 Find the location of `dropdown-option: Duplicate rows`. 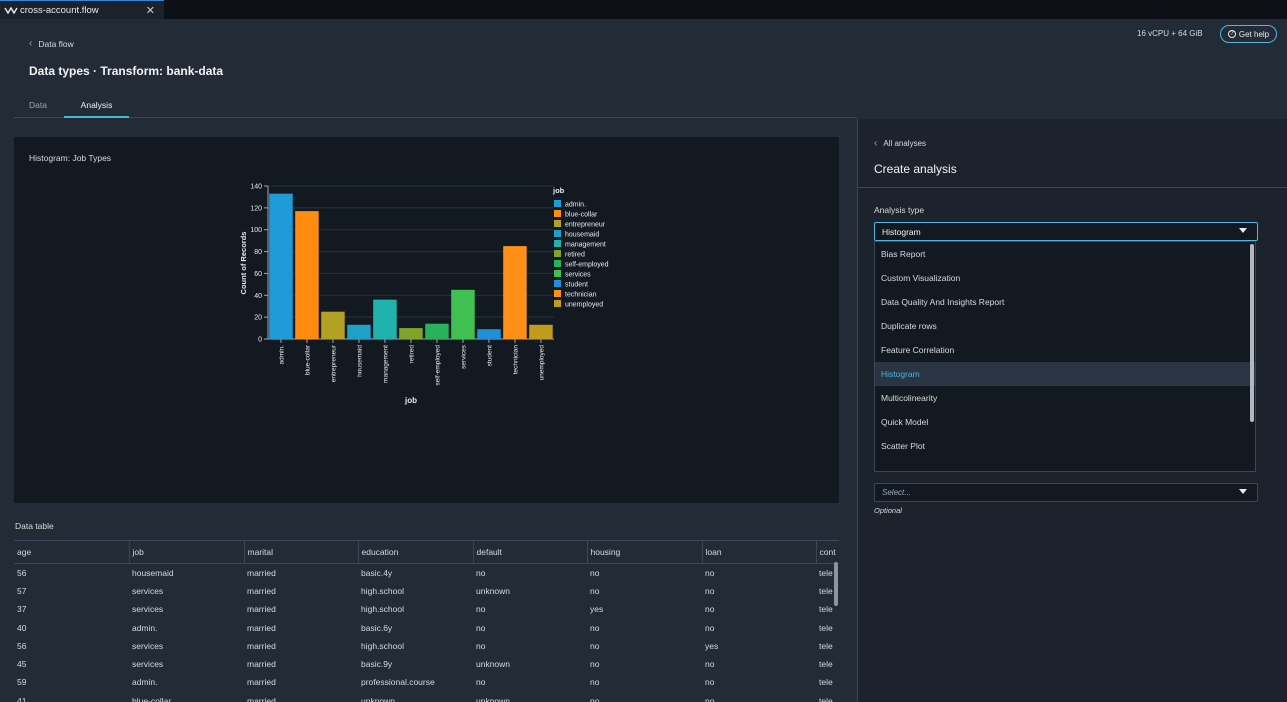

dropdown-option: Duplicate rows is located at coordinates (909, 326).